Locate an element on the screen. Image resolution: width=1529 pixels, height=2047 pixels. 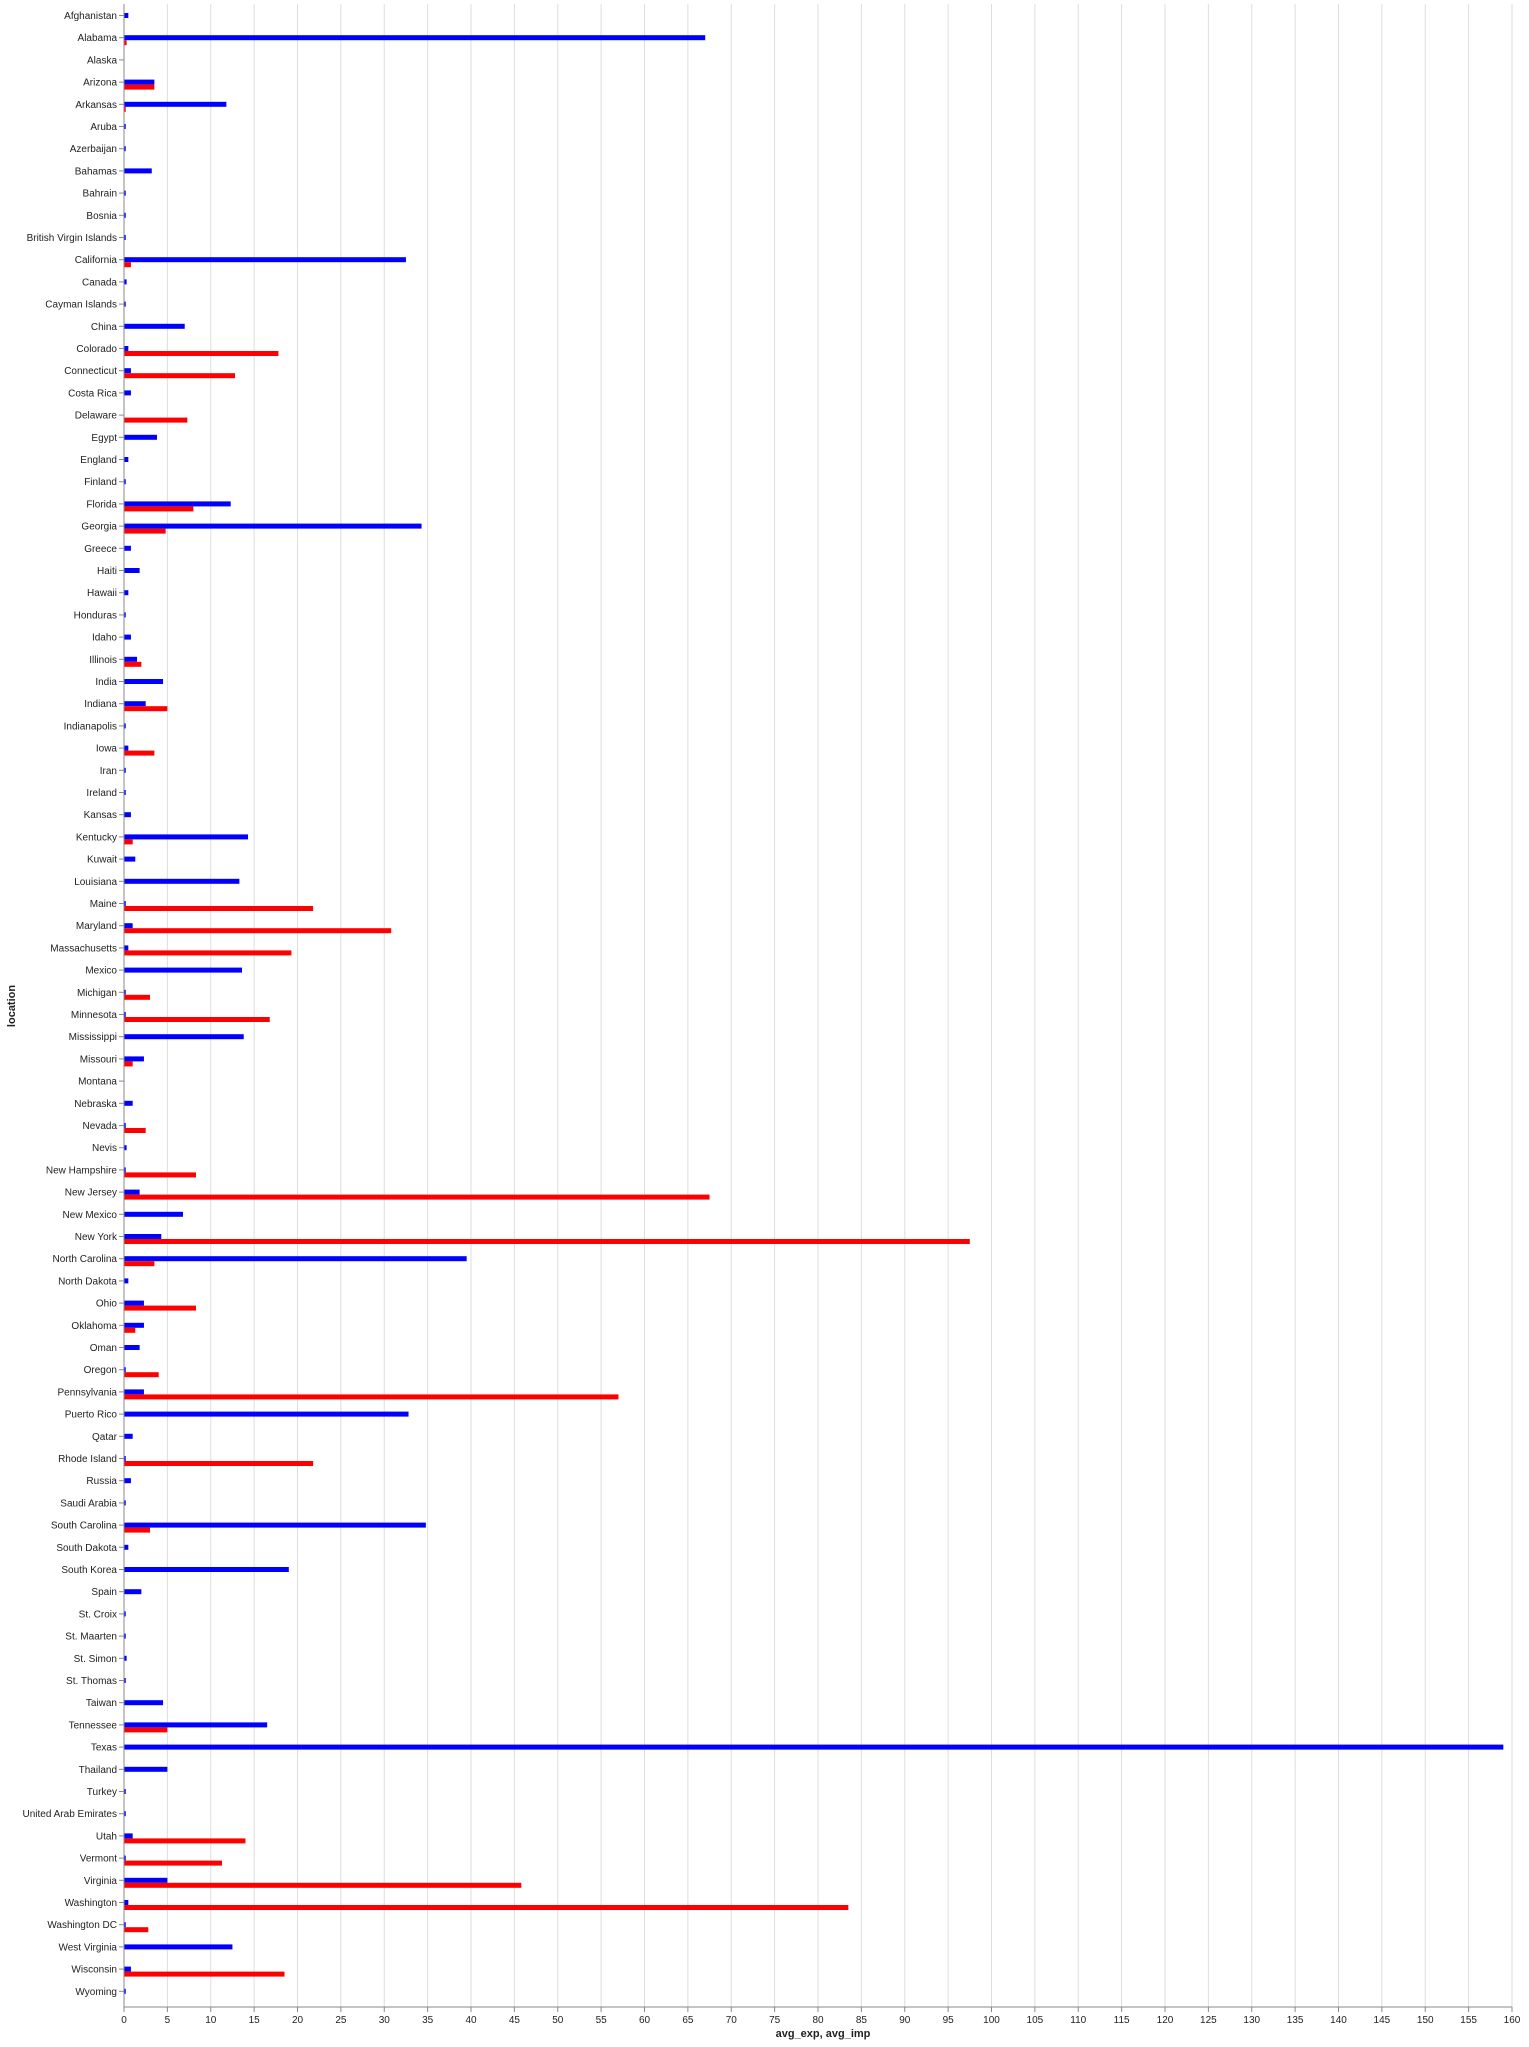
y-tick-label: Iowa is located at coordinates (107, 749).